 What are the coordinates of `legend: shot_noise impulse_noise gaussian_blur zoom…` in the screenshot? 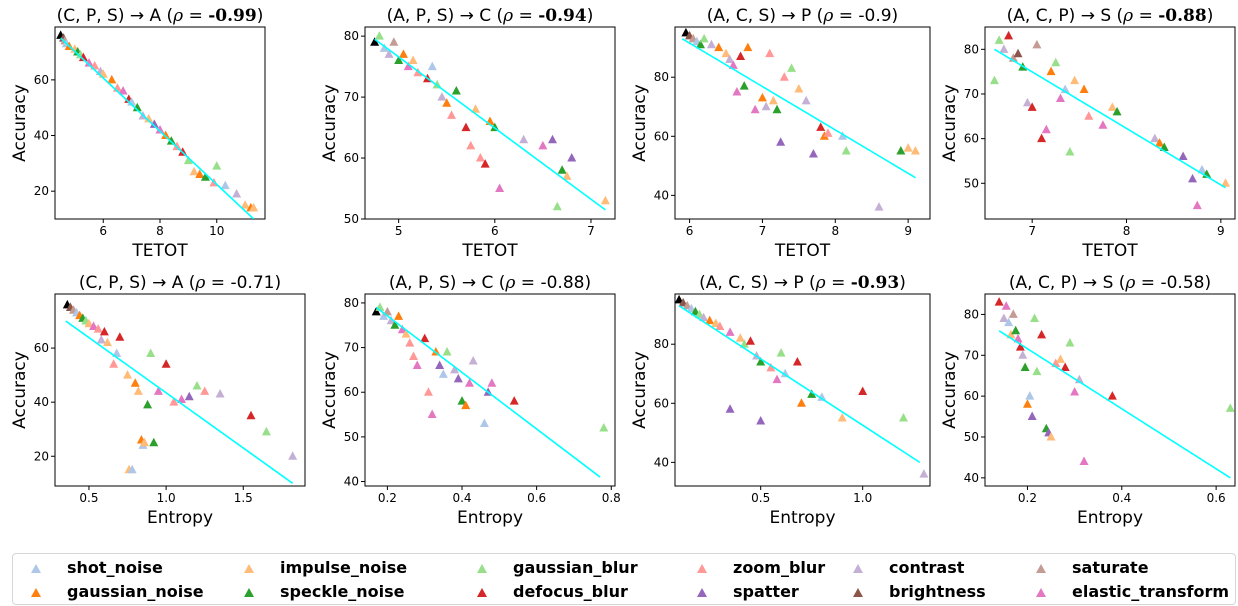 It's located at (624, 579).